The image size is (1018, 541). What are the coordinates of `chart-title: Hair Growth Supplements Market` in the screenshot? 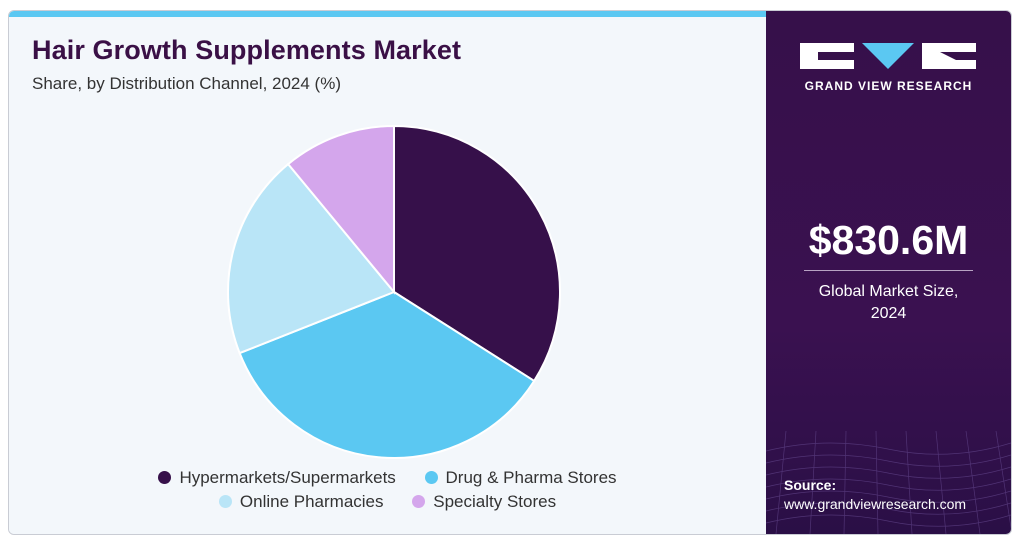 It's located at (247, 50).